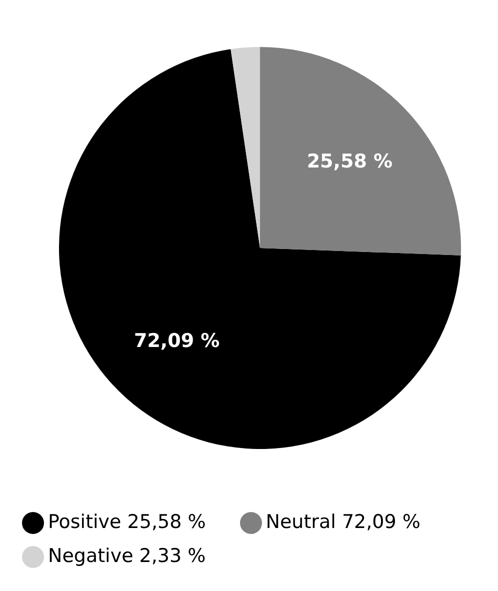 The height and width of the screenshot is (591, 498). I want to click on legend-label: Positive 25,58 %, so click(127, 522).